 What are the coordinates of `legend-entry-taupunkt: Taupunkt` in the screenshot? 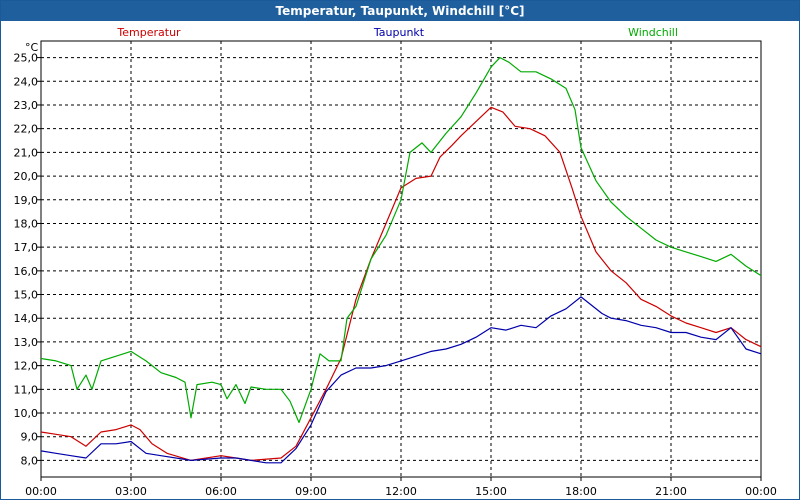 It's located at (399, 32).